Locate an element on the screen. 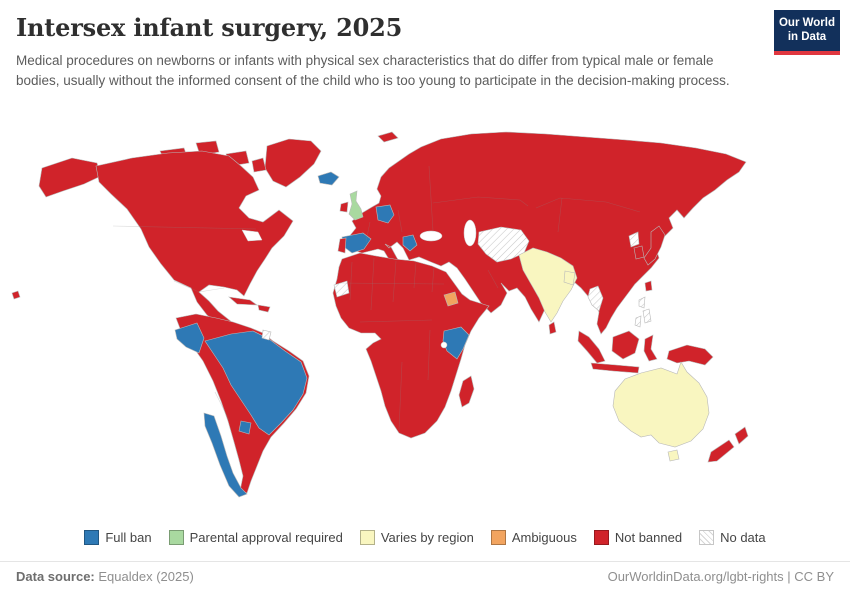 Image resolution: width=850 pixels, height=600 pixels. region-western-sahara is located at coordinates (341, 289).